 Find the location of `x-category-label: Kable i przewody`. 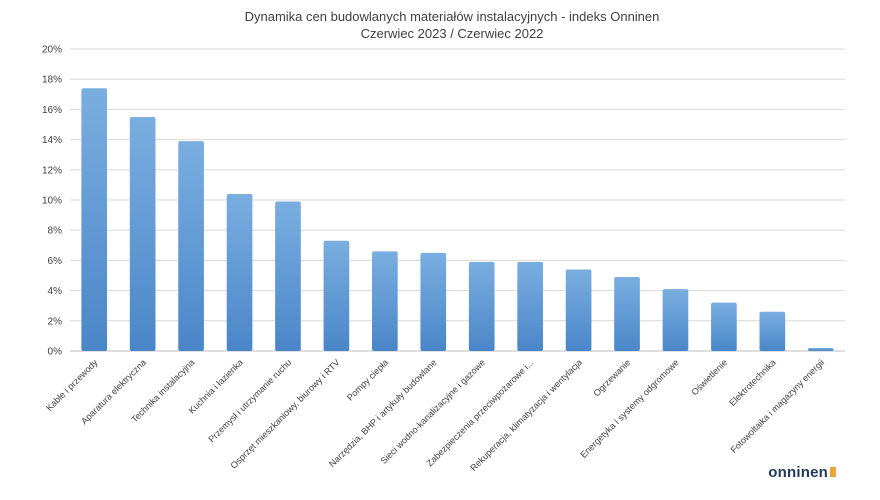

x-category-label: Kable i przewody is located at coordinates (72, 385).